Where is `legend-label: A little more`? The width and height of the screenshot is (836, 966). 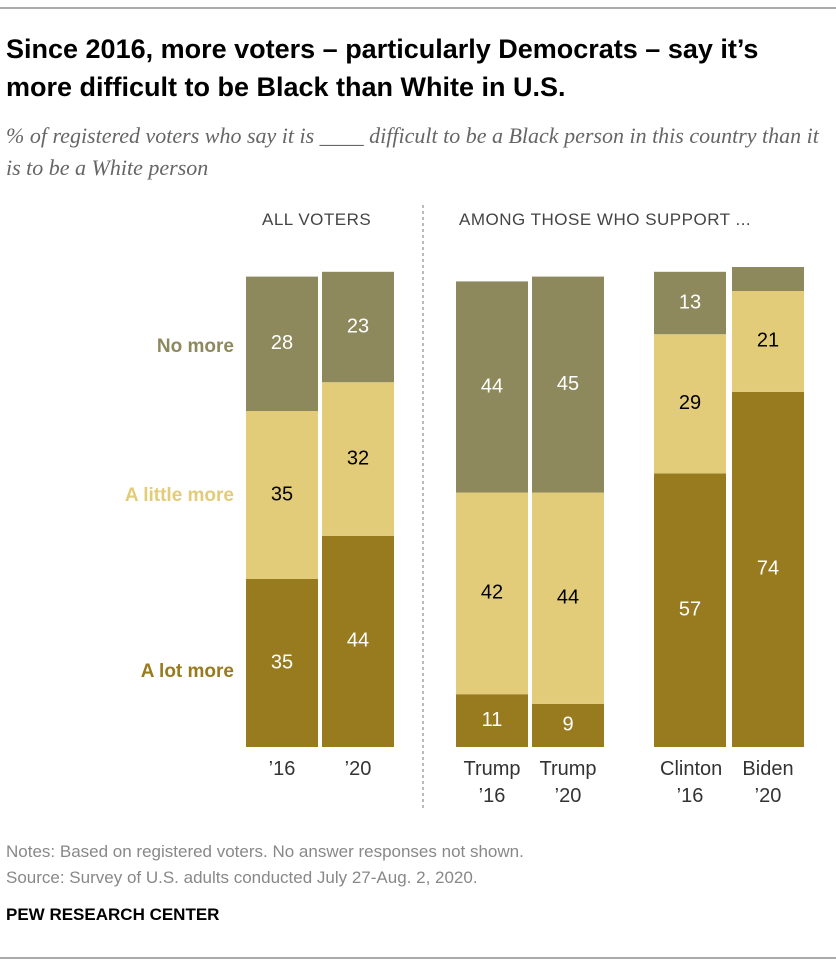 legend-label: A little more is located at coordinates (179, 495).